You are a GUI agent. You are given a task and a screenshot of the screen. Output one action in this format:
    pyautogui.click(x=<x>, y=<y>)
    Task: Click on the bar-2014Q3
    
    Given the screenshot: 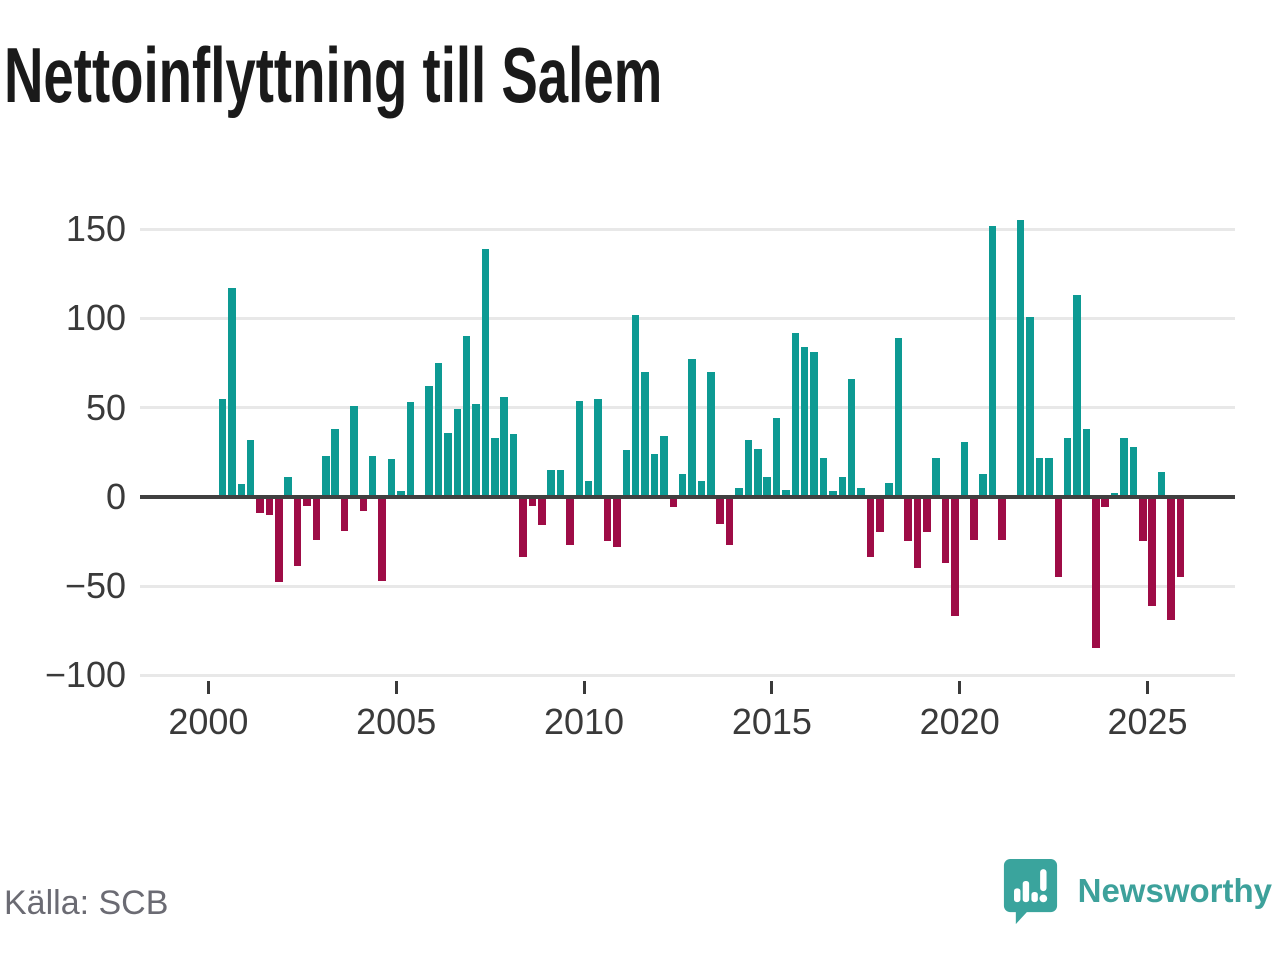 What is the action you would take?
    pyautogui.click(x=758, y=472)
    